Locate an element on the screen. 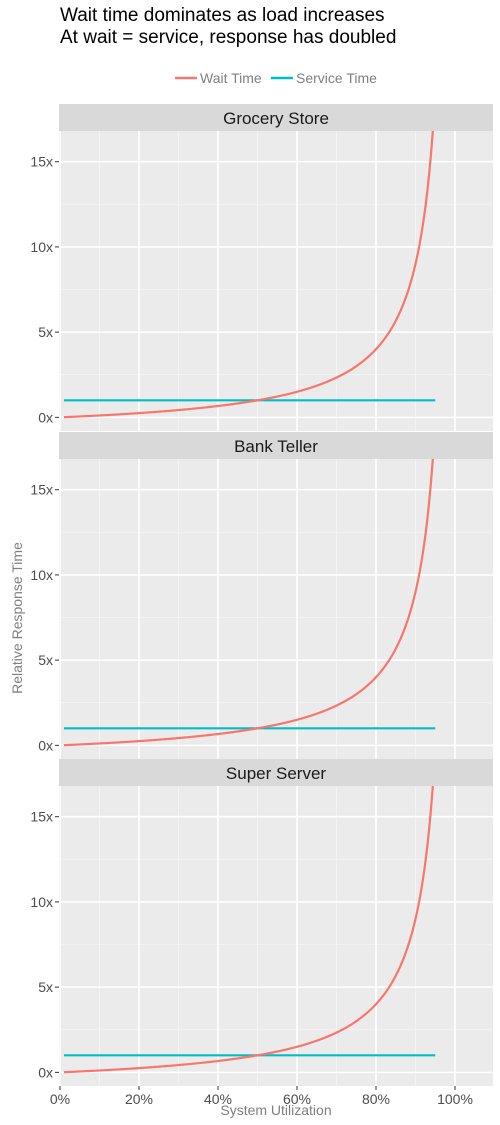 The image size is (500, 1125). title-line-2: At wait = service, response has doubled is located at coordinates (228, 37).